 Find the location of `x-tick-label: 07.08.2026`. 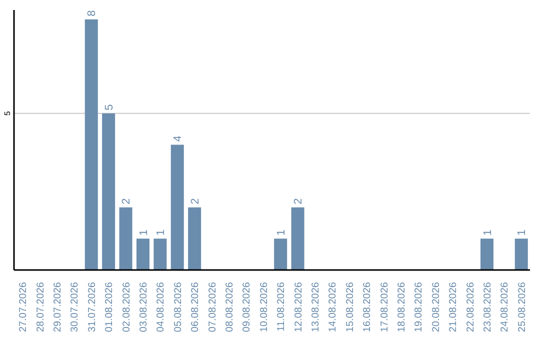

x-tick-label: 07.08.2026 is located at coordinates (212, 307).